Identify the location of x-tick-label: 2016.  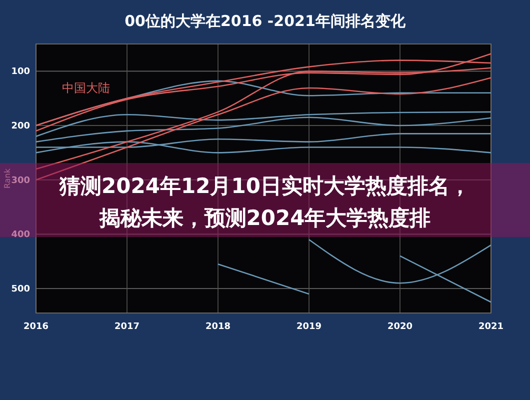
(36, 327).